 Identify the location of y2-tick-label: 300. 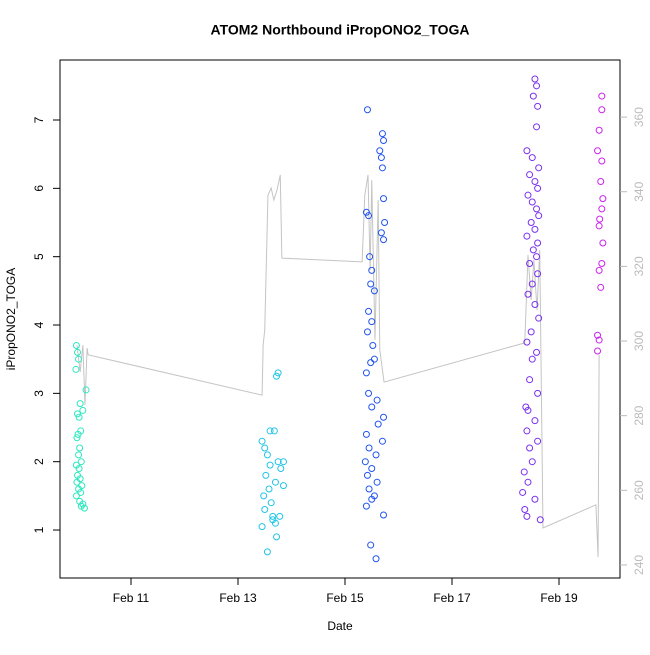
(639, 341).